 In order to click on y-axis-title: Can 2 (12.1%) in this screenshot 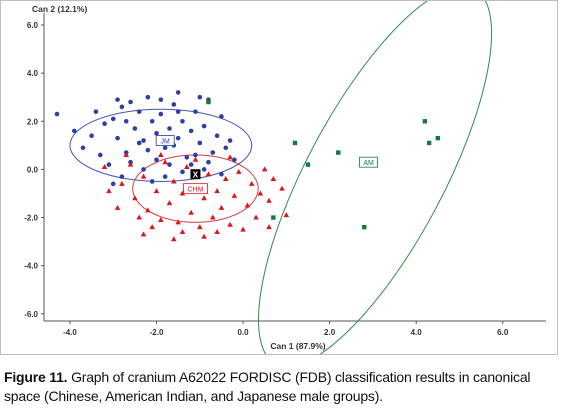, I will do `click(59, 9)`.